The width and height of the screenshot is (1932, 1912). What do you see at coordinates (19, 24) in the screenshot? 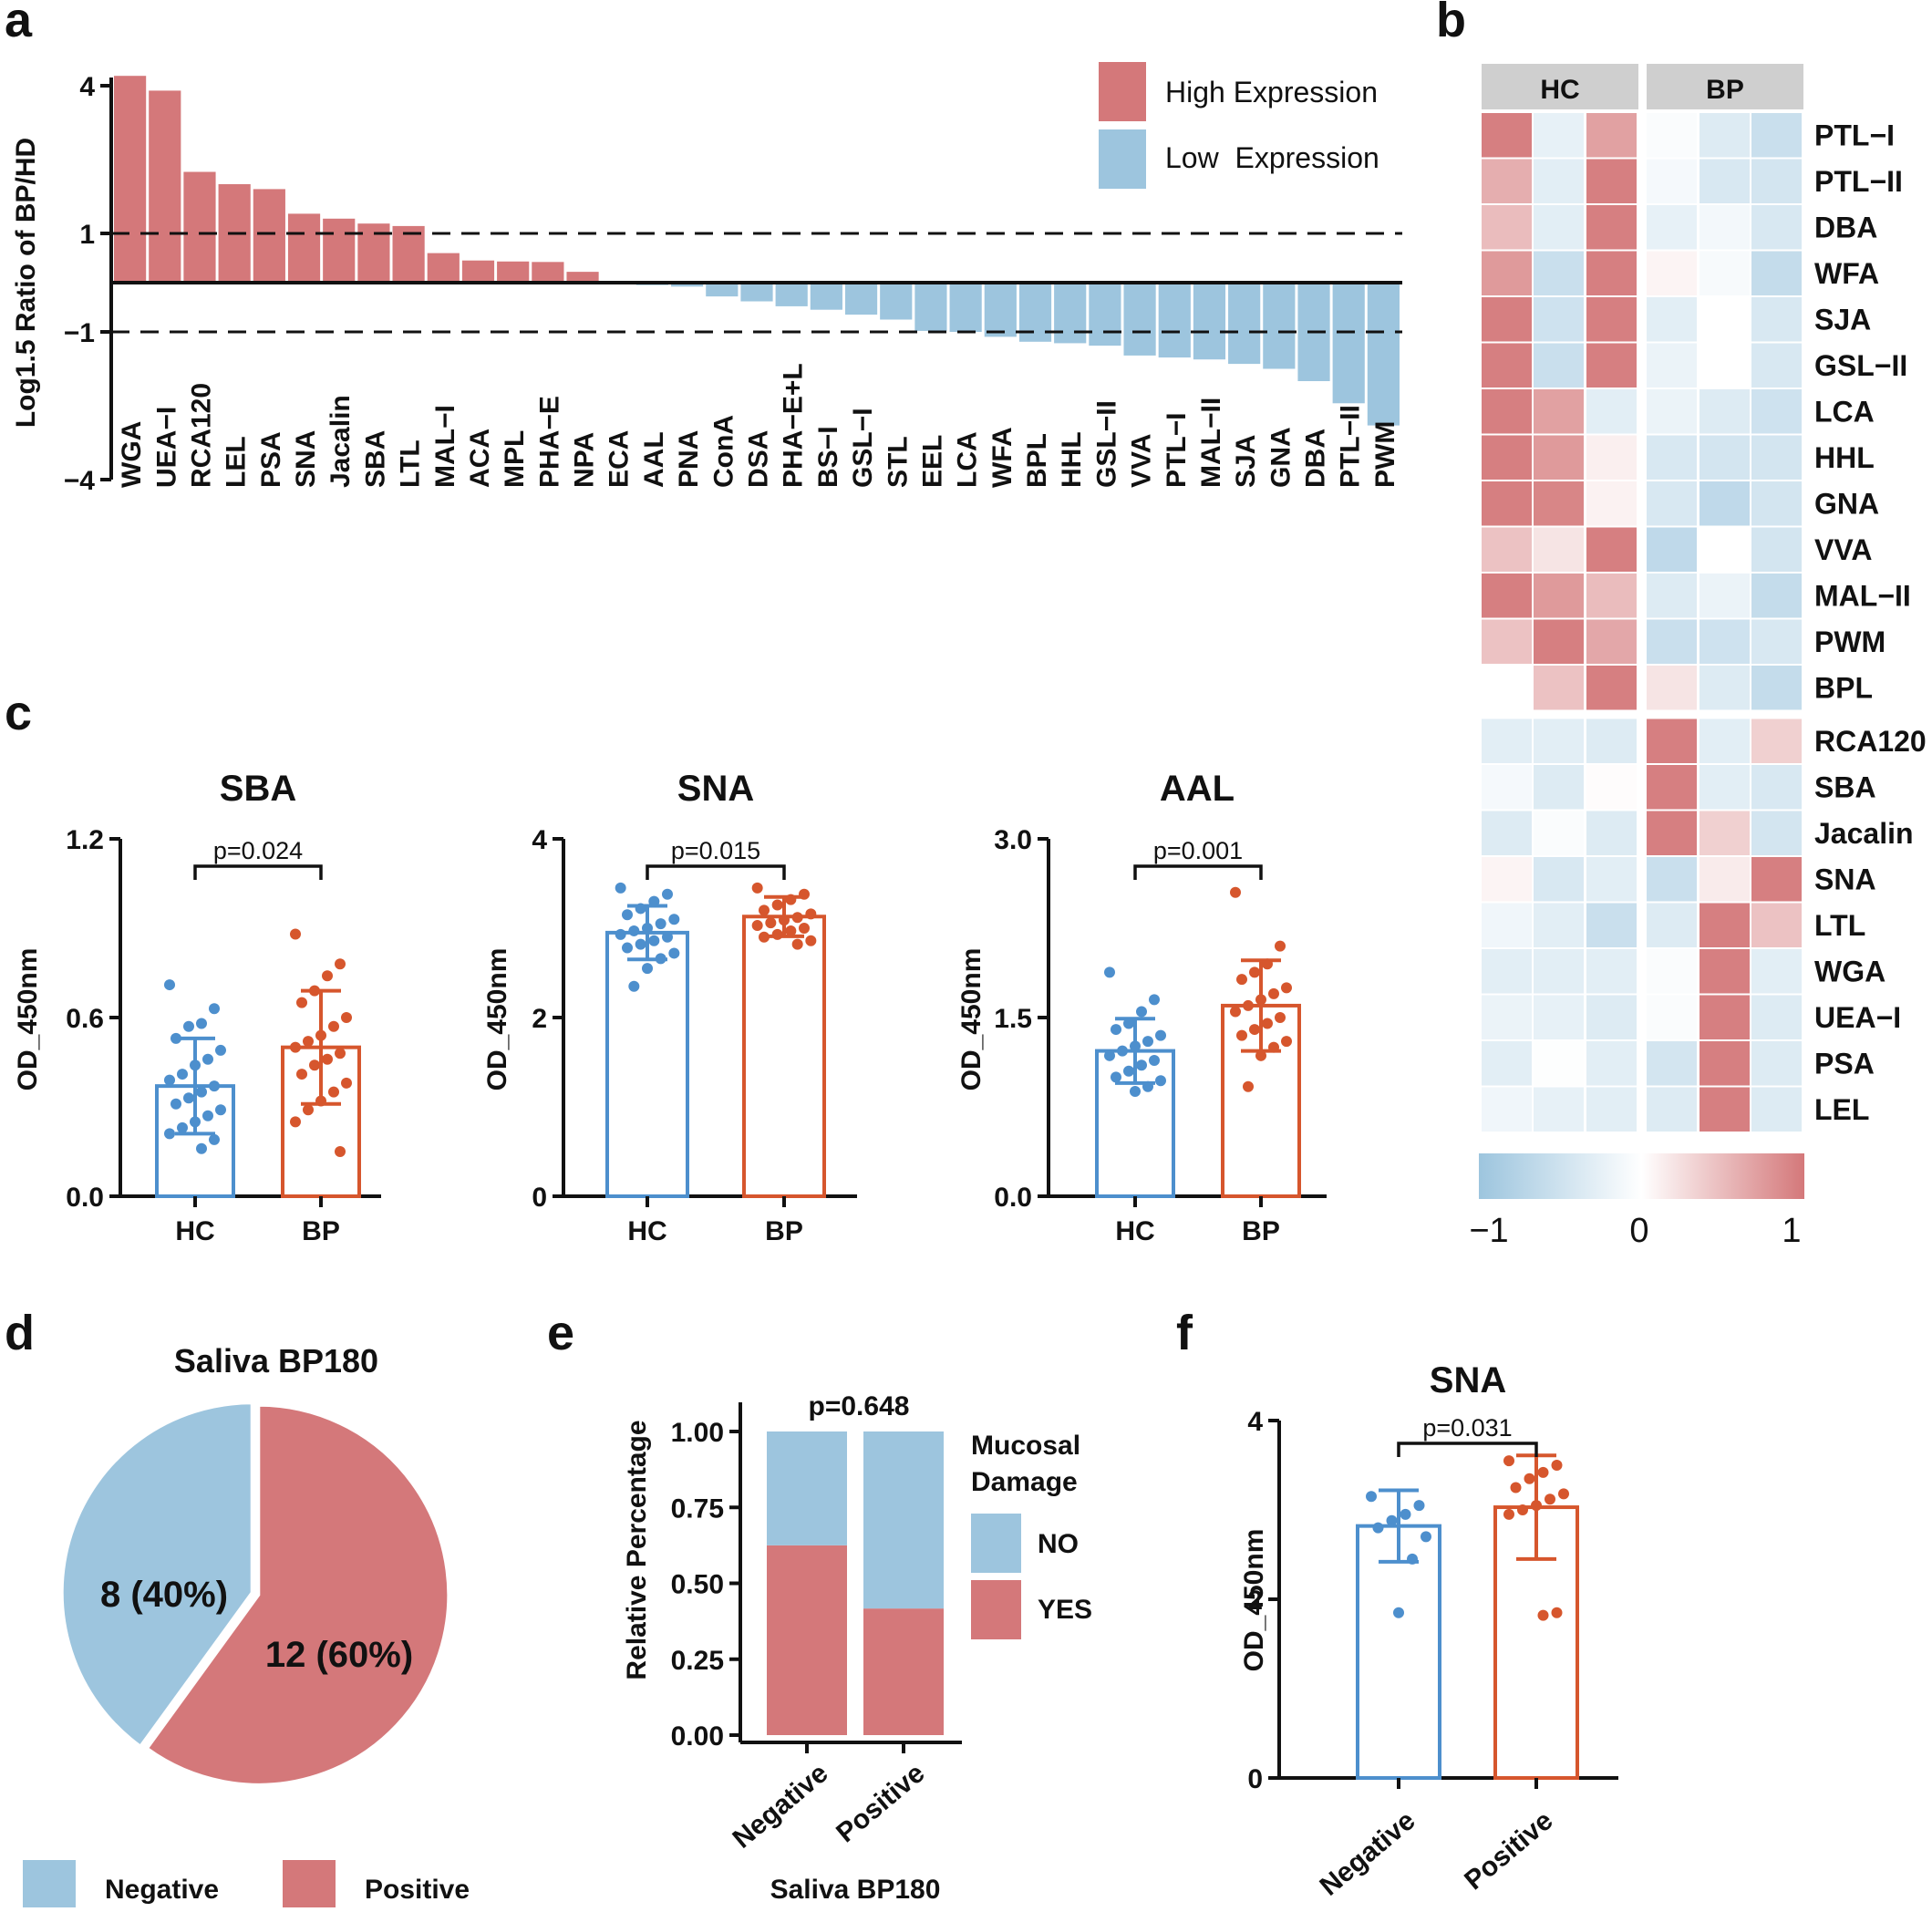
I see `panel-label-a: a` at bounding box center [19, 24].